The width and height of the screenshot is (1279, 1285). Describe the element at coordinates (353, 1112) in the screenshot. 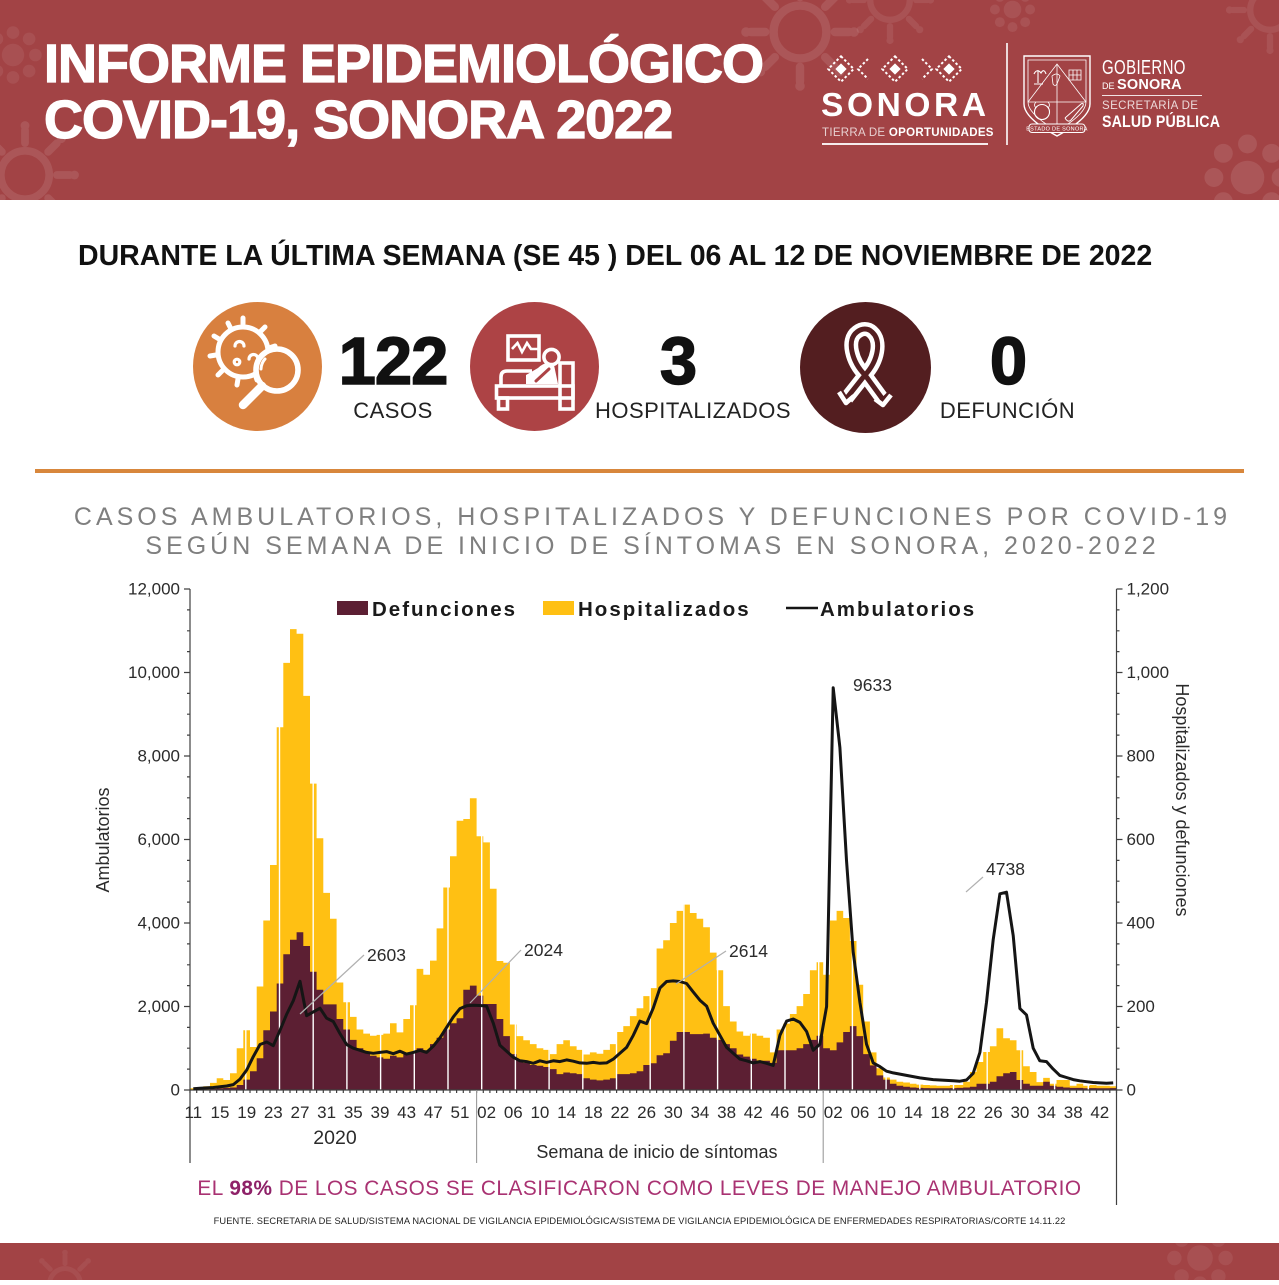

I see `svg-text: 35` at that location.